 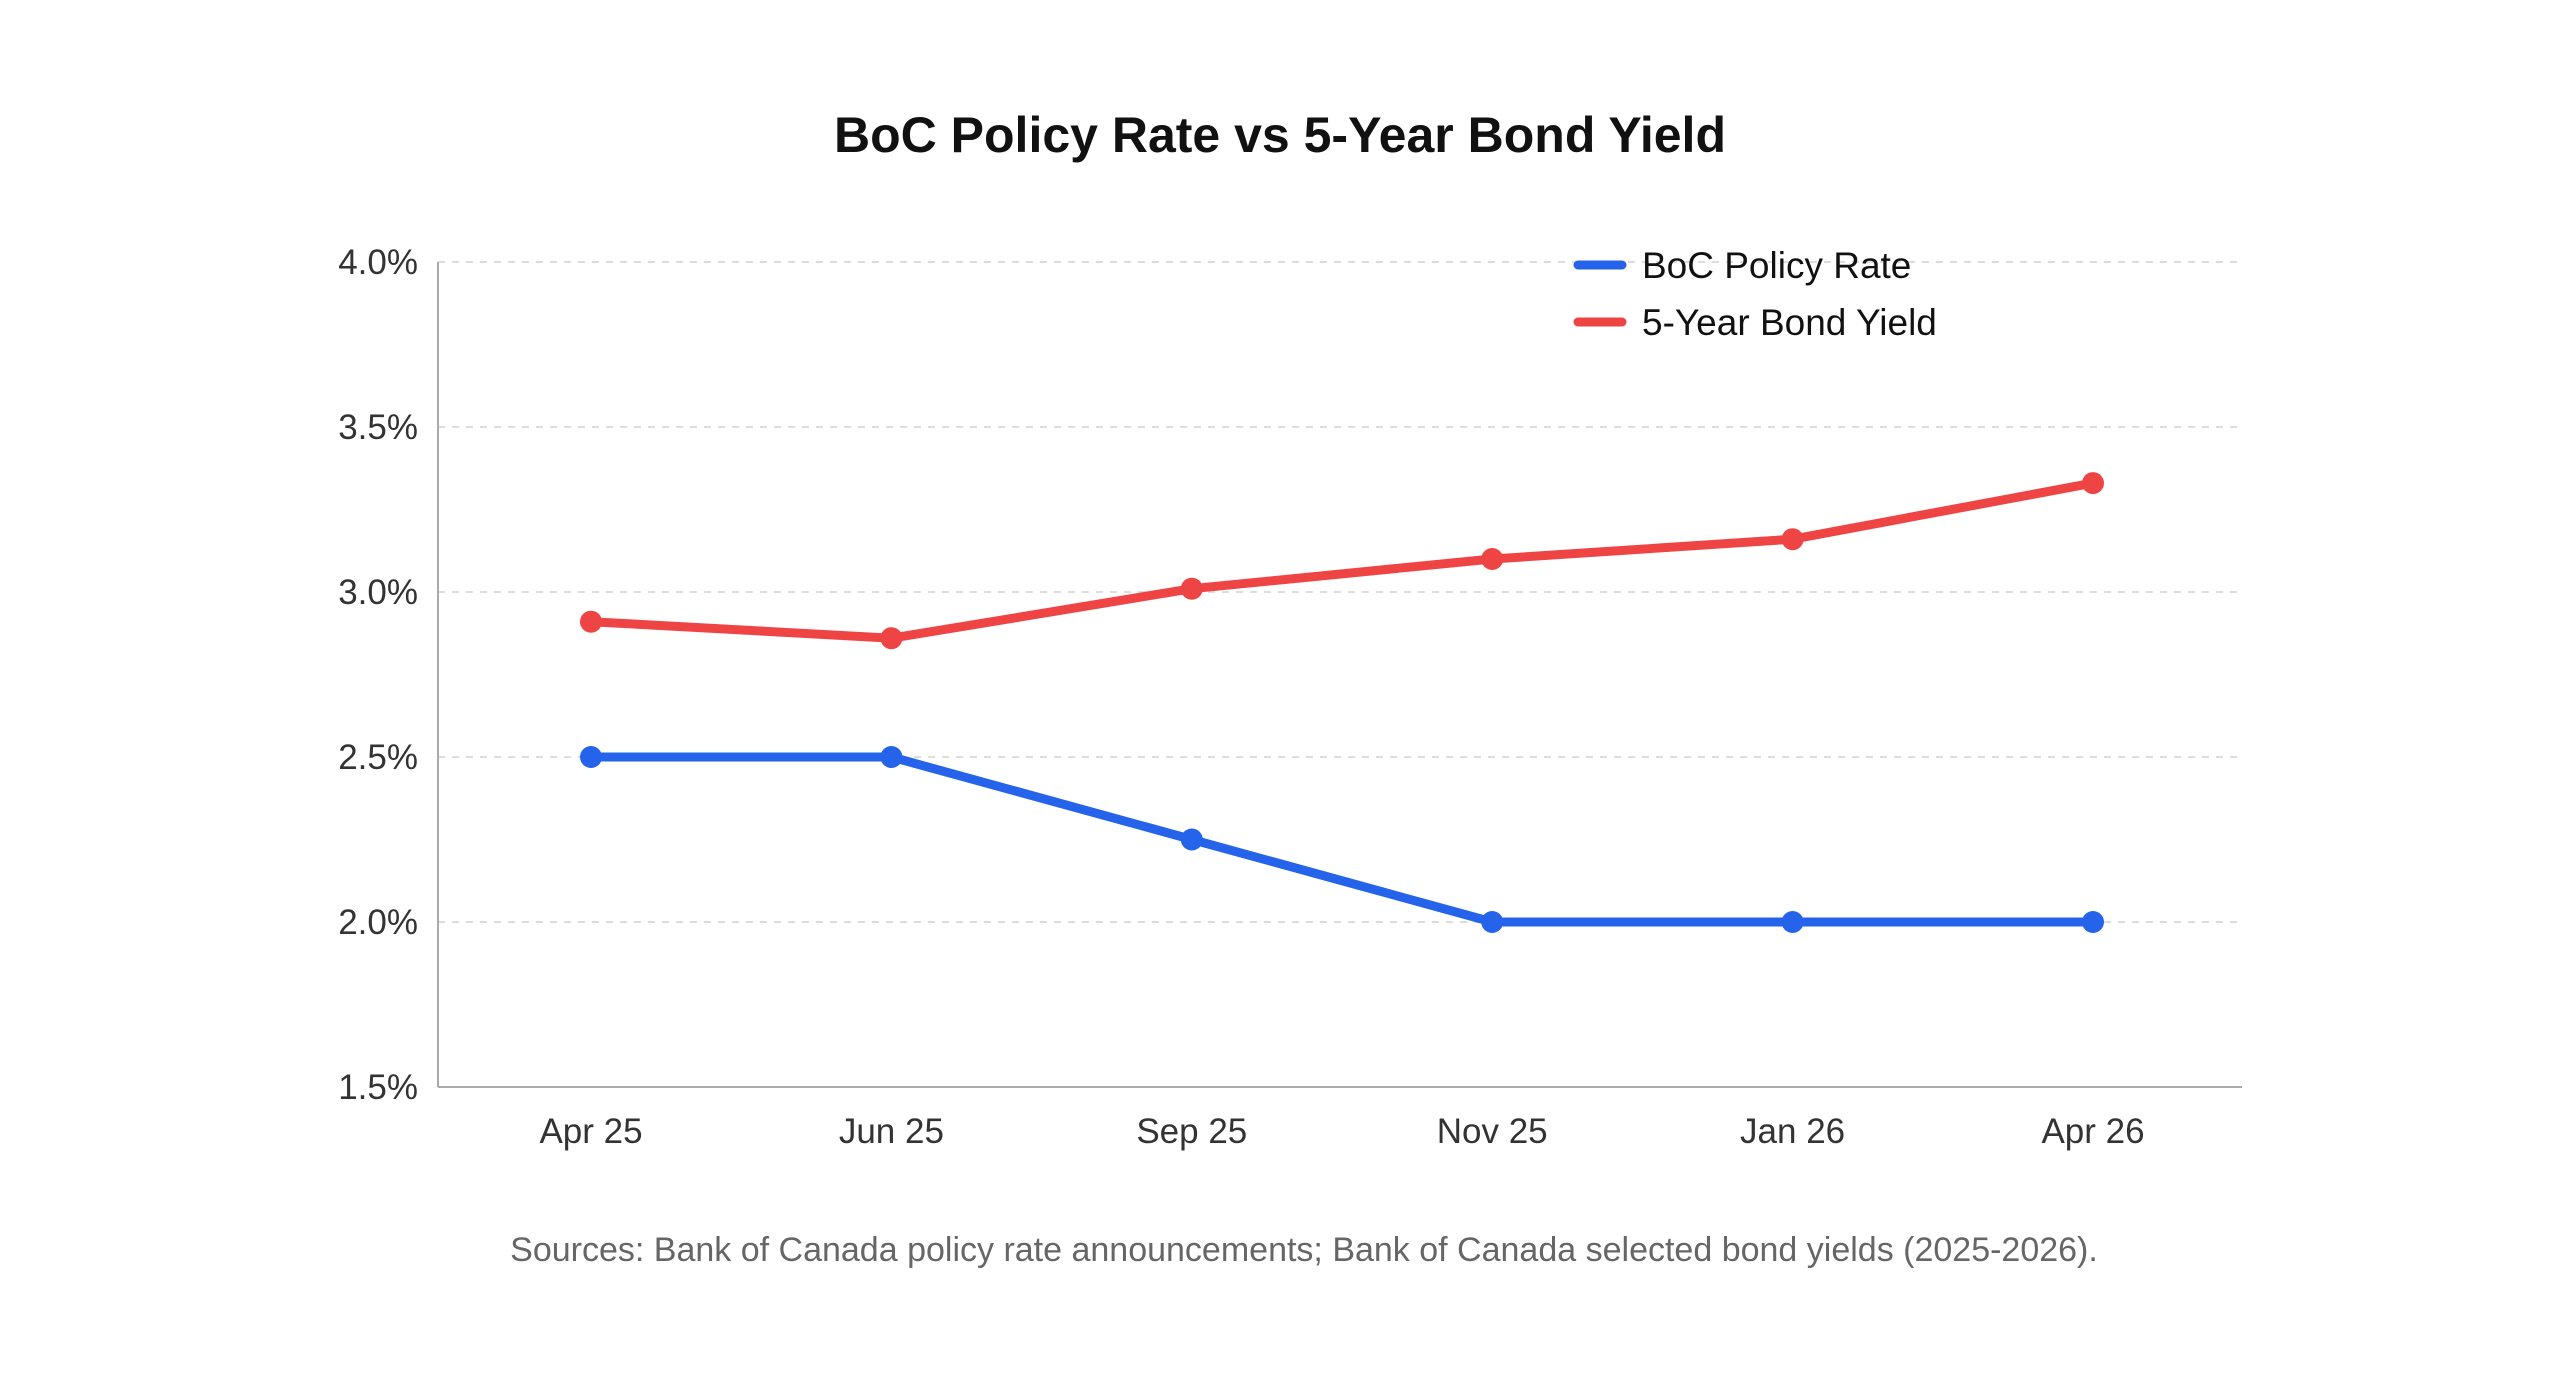 I want to click on y-tick-label: 4.0%, so click(x=378, y=262).